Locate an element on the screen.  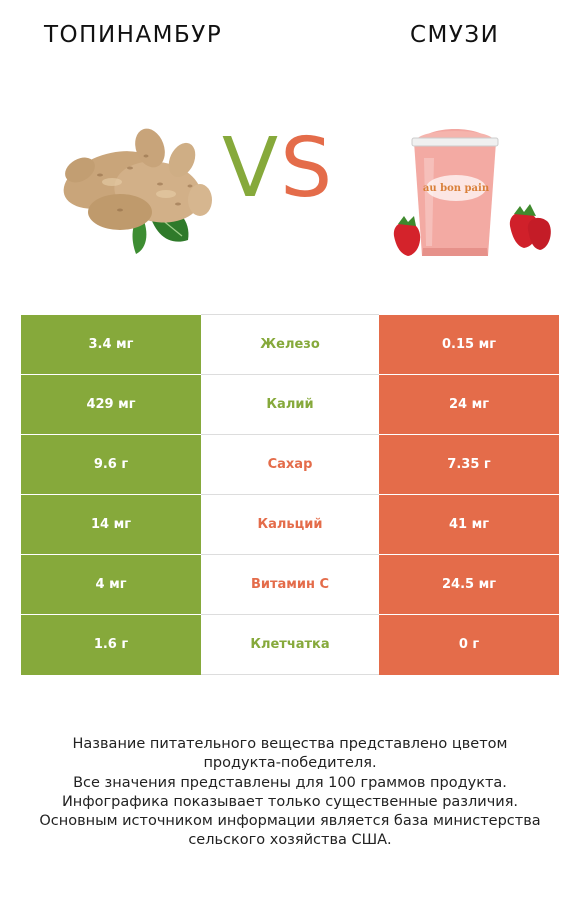
right-value-cell: 7.35 г is located at coordinates (469, 464).